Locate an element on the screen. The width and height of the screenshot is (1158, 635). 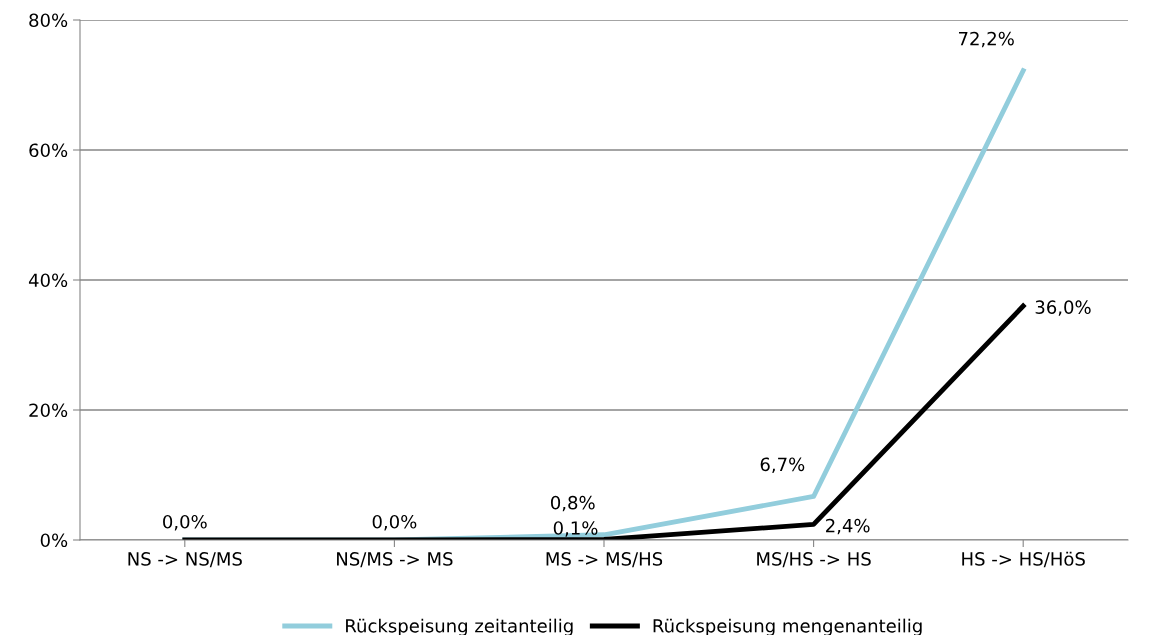
x-tick-label: MS/HS -> HS is located at coordinates (814, 560).